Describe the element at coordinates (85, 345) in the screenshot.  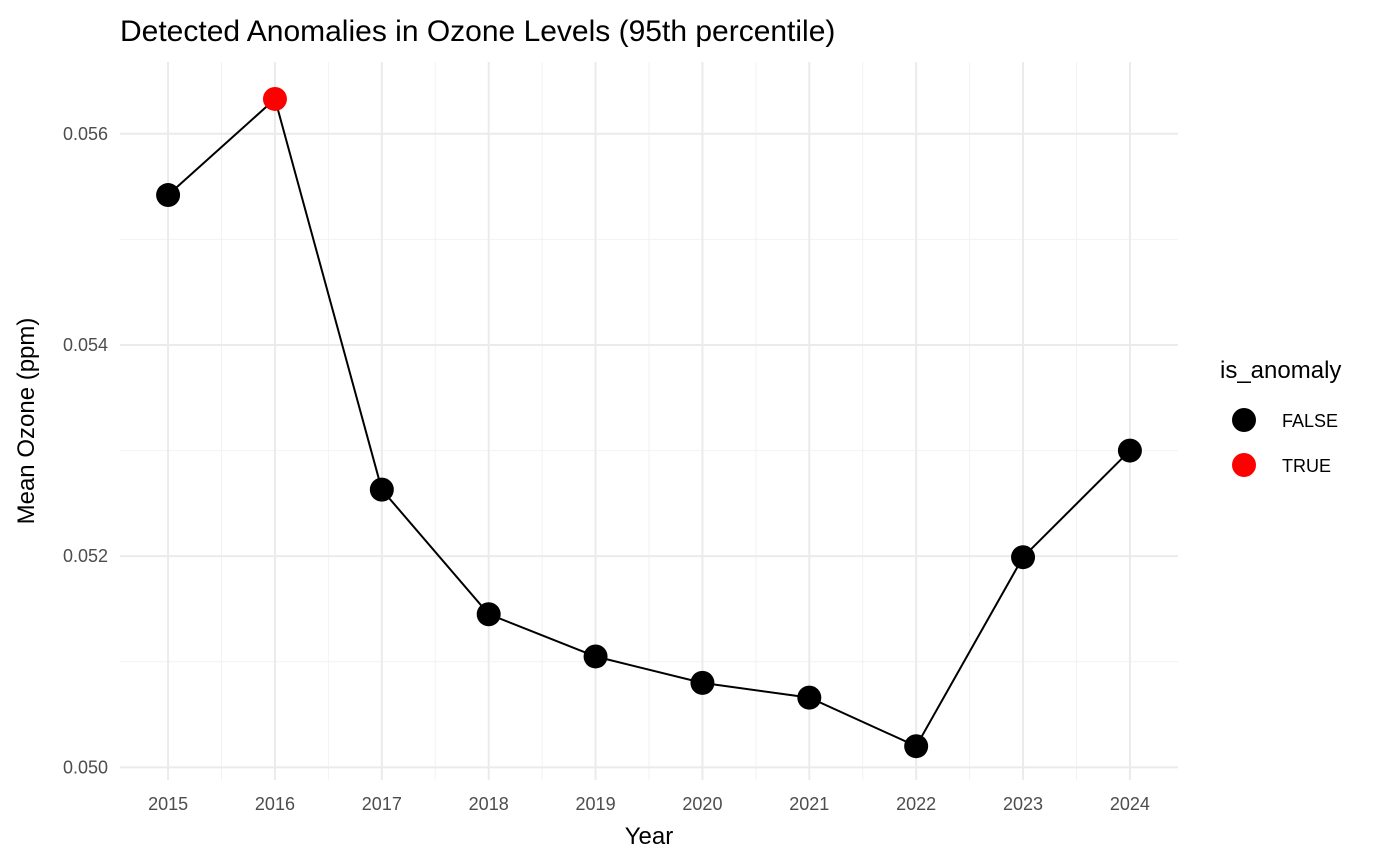
I see `y-tick-label: 0.054` at that location.